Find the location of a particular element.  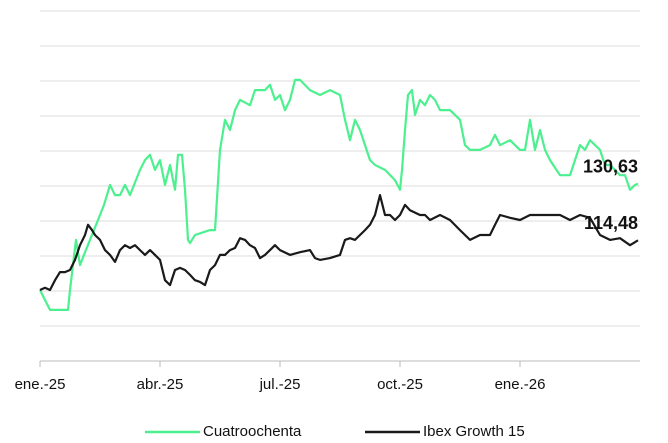

x-tick-label: oct.-25 is located at coordinates (400, 384).